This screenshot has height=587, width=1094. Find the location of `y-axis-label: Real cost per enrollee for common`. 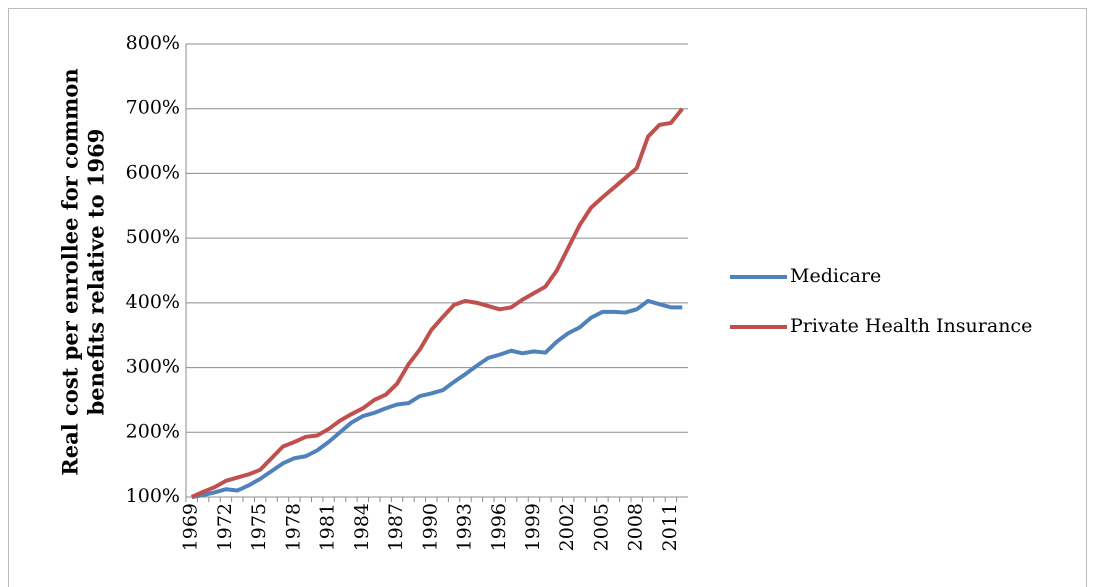

y-axis-label: Real cost per enrollee for common is located at coordinates (70, 271).